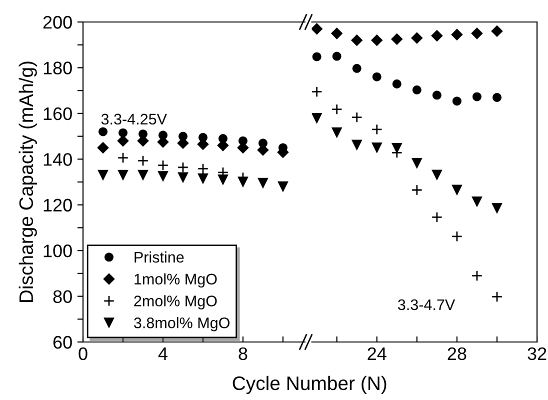  I want to click on x-tick-label: 0, so click(83, 353).